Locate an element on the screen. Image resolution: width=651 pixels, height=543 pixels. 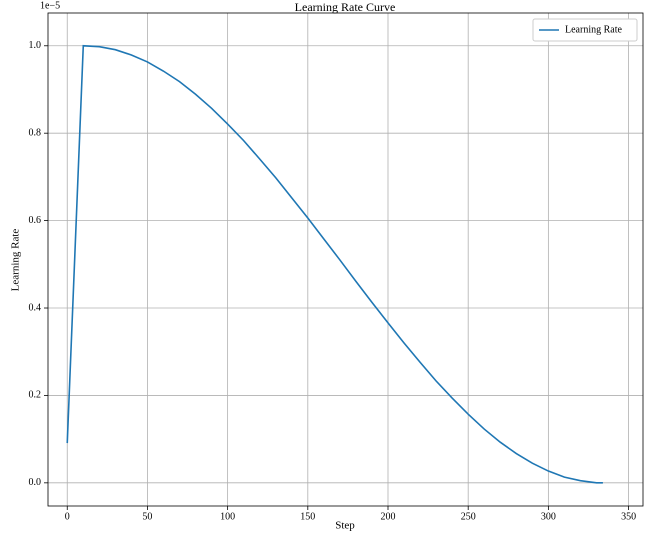
y-offset-label: 1e−5 is located at coordinates (50, 5).